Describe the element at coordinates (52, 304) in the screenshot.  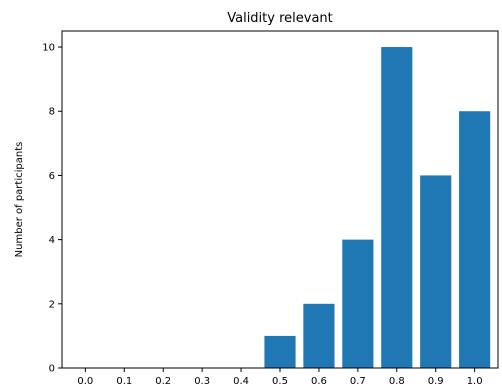
I see `y-tick-label: 2` at that location.